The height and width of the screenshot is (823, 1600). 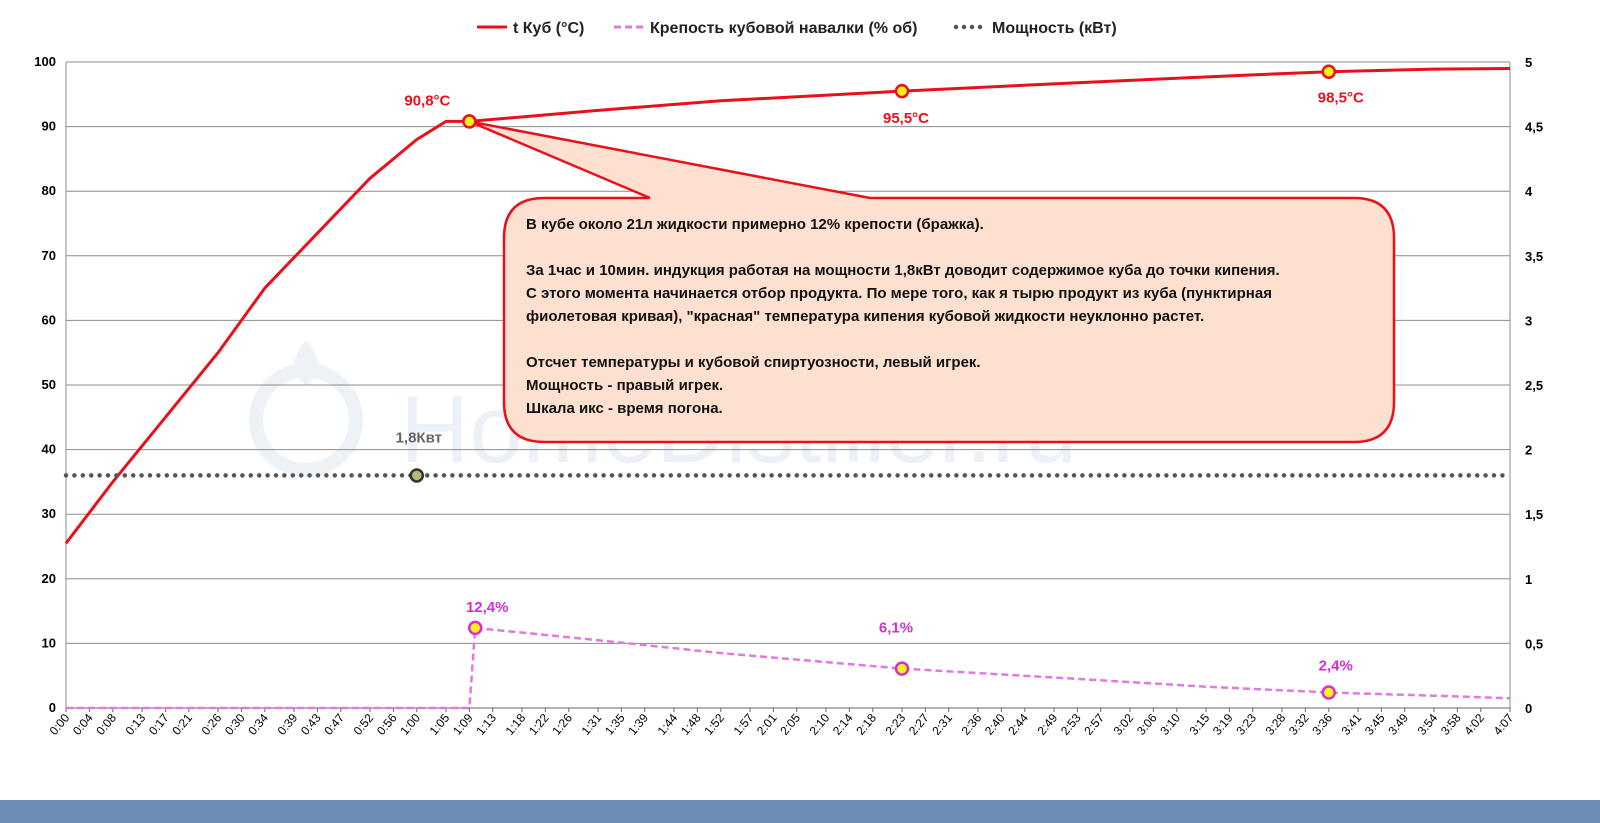 I want to click on x-tick-label: 2:31, so click(x=942, y=724).